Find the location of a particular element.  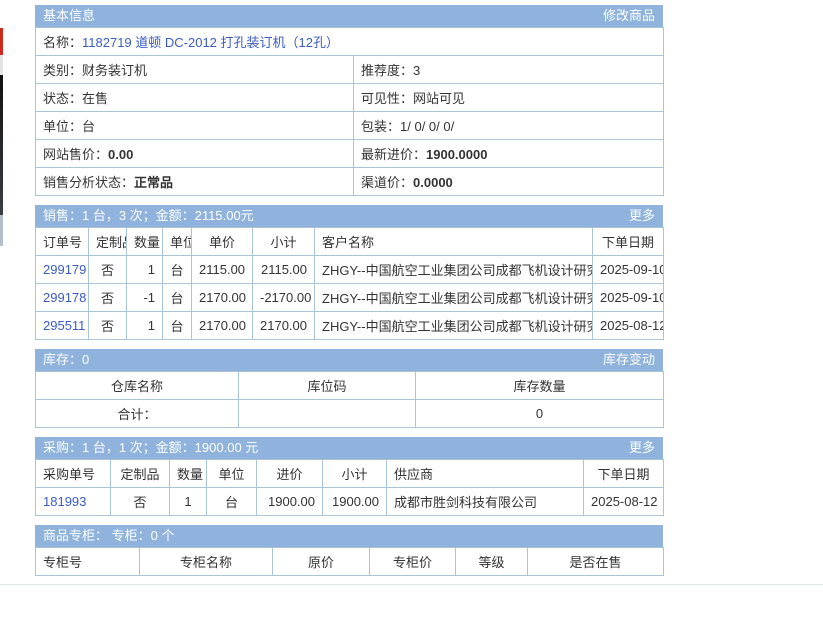

purchase-title: 采购：1 台，1 次；金额：1900.00 元 is located at coordinates (151, 447).